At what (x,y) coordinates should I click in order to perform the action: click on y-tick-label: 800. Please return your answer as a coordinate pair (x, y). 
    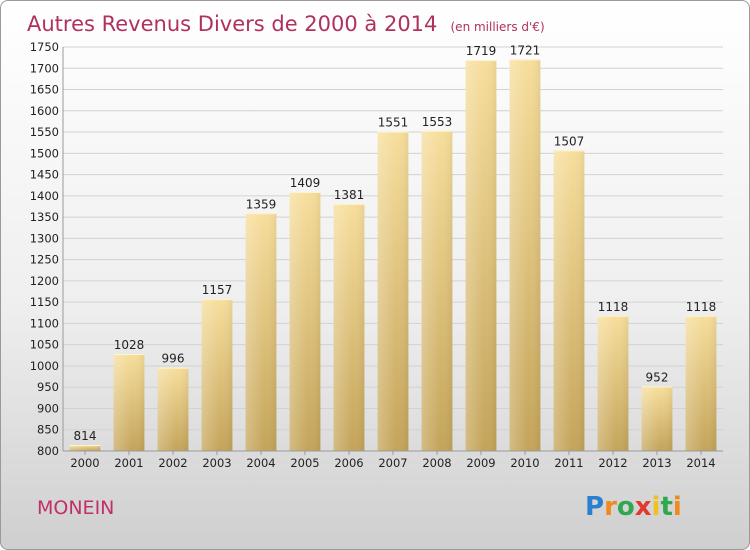
    Looking at the image, I should click on (48, 451).